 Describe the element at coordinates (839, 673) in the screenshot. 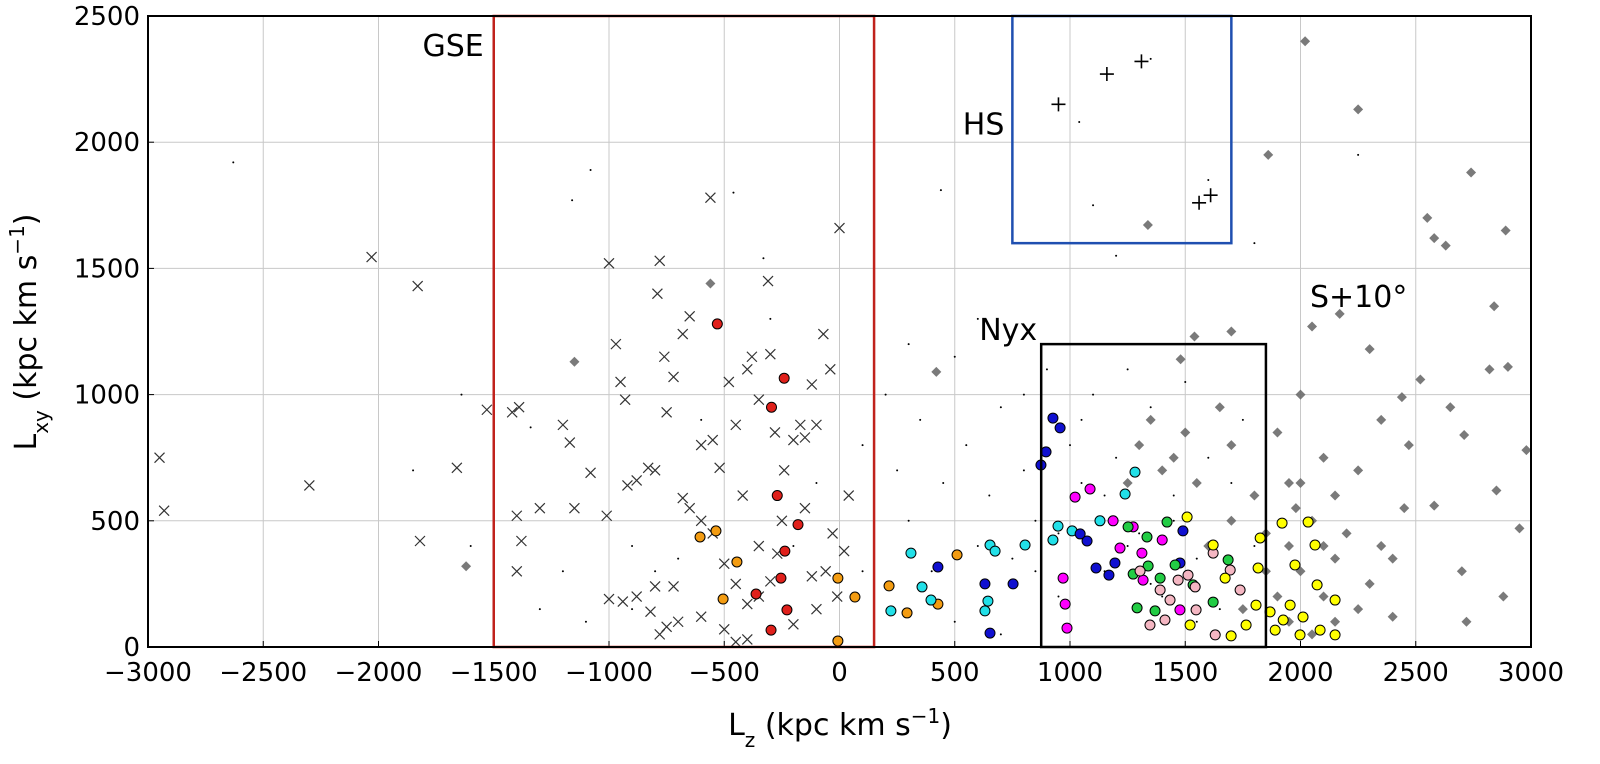

I see `x-tick-label: 0` at that location.